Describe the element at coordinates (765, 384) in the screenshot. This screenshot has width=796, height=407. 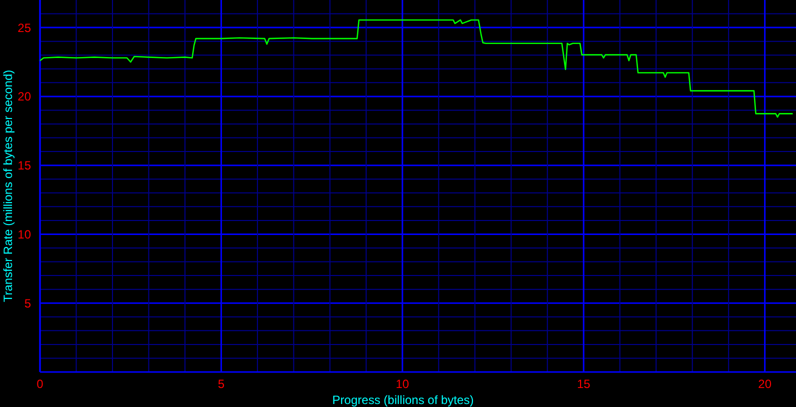
I see `x-tick-label: 20` at that location.